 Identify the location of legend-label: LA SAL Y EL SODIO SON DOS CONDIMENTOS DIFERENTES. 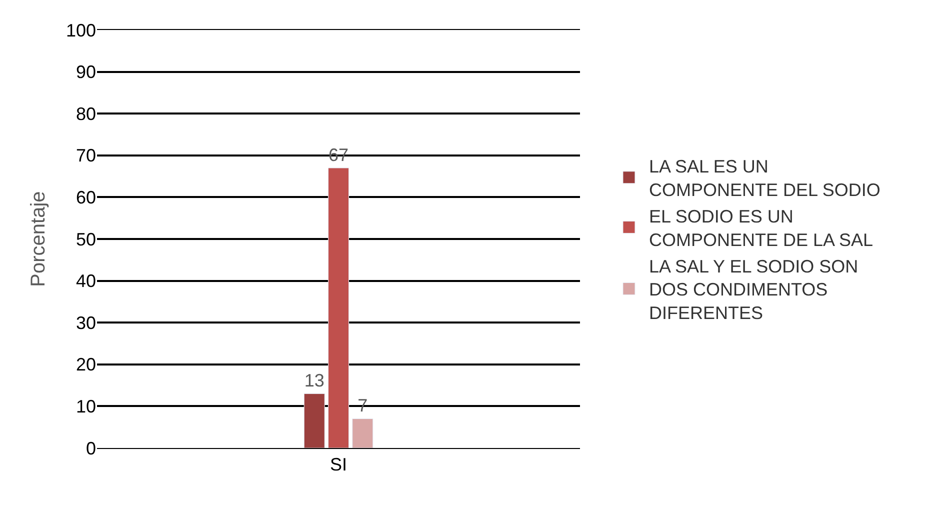
(753, 290).